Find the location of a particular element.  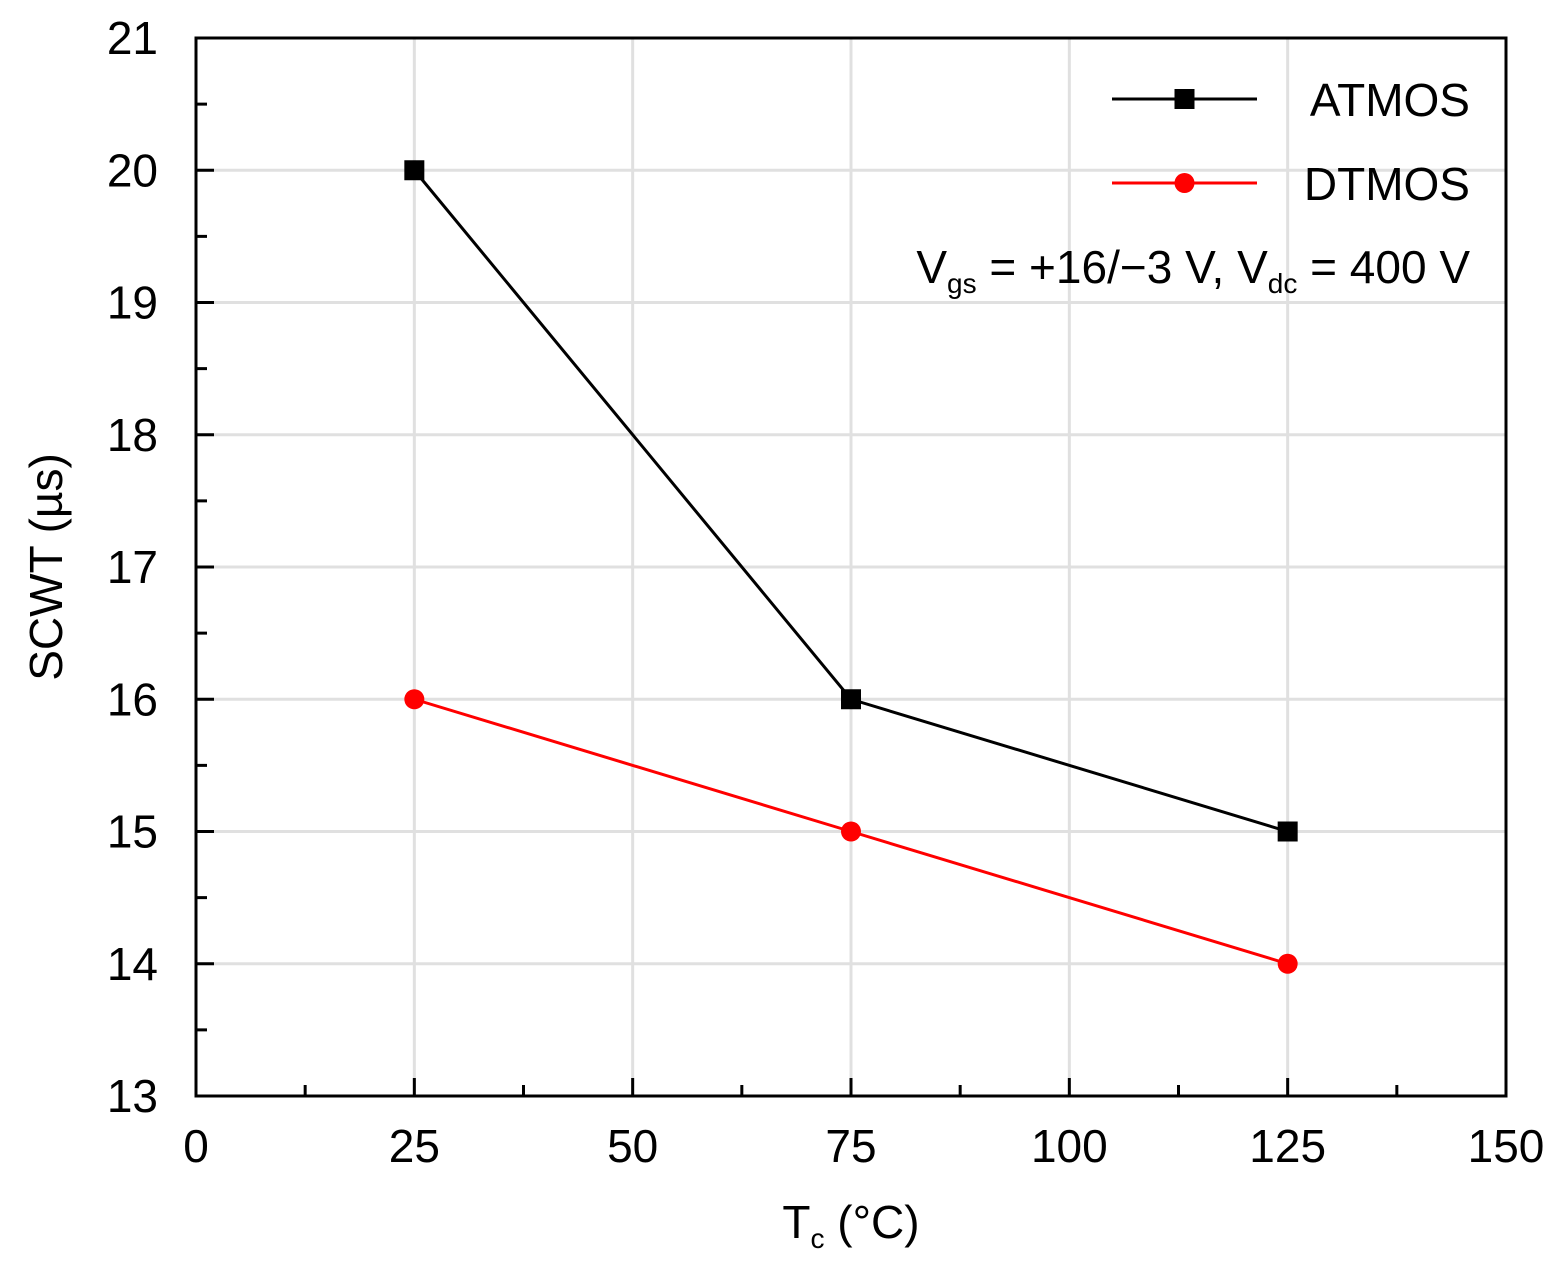

x-tick-label: 50 is located at coordinates (632, 1146).